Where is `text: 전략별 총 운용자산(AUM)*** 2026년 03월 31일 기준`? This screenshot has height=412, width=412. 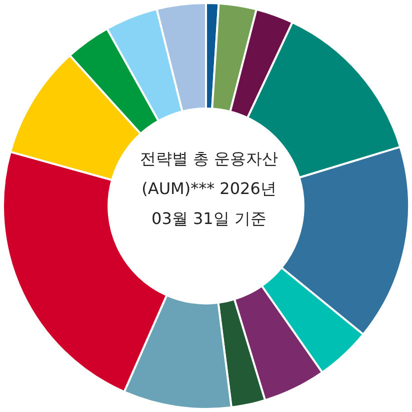
text: 전략별 총 운용자산(AUM)*** 2026년 03월 31일 기준 is located at coordinates (209, 189).